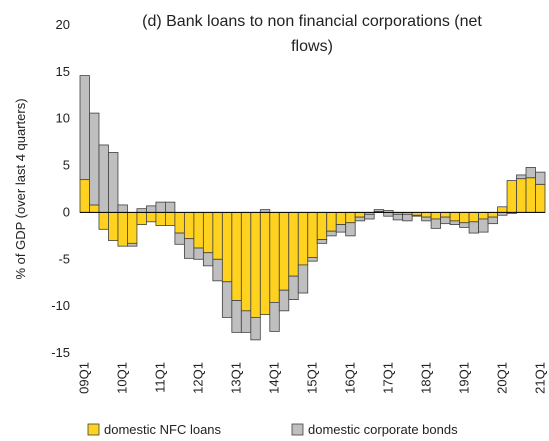  What do you see at coordinates (312, 46) in the screenshot?
I see `chart-title-line-2: flows)` at bounding box center [312, 46].